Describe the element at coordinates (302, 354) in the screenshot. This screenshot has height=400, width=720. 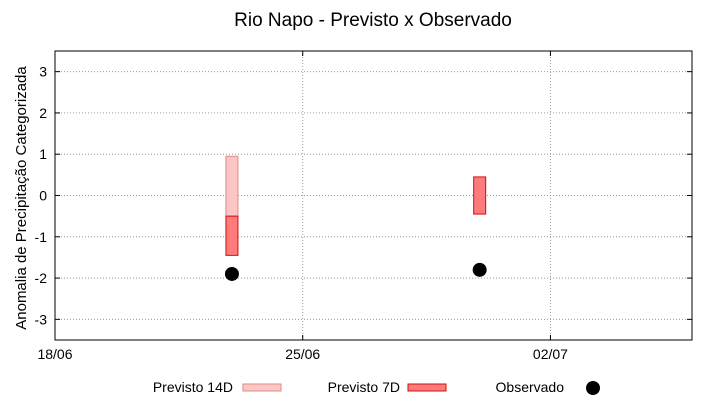
I see `x-tick-label: 25/06` at that location.